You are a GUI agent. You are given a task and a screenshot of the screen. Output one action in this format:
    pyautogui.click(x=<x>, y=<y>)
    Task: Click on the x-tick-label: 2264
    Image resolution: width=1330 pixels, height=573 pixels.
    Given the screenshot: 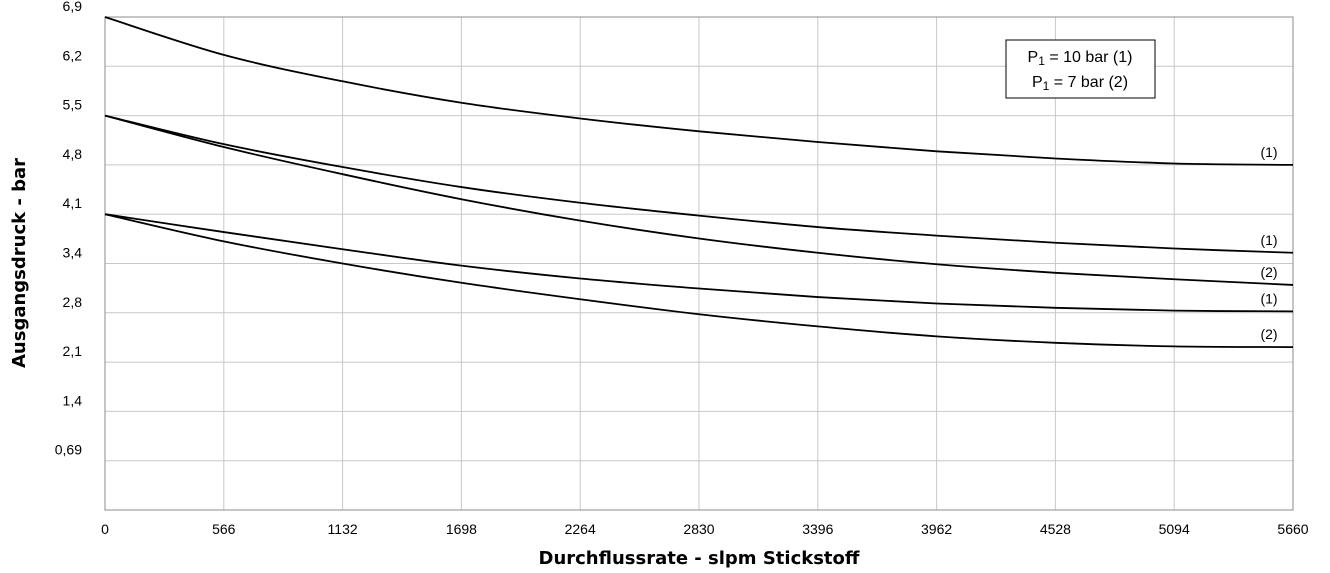 What is the action you would take?
    pyautogui.click(x=580, y=529)
    